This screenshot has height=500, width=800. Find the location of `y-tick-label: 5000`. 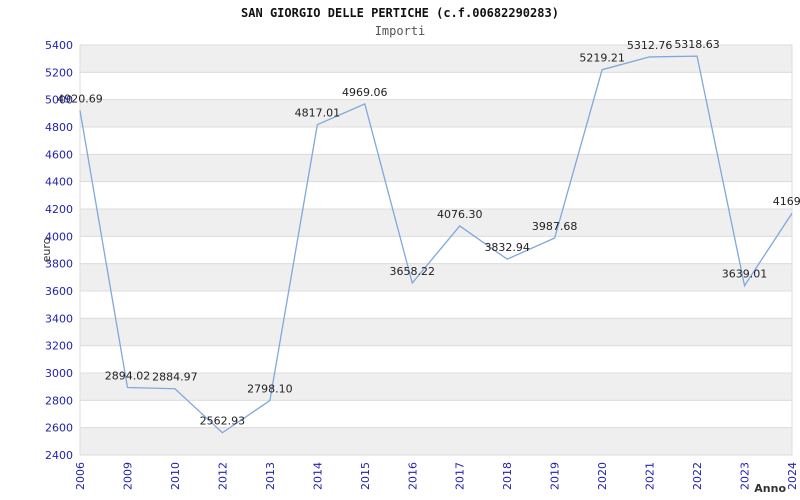

y-tick-label: 5000 is located at coordinates (59, 100).